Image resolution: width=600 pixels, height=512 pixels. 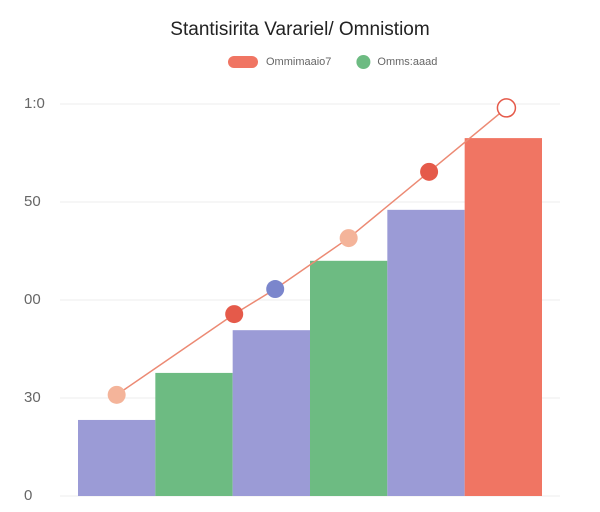 What do you see at coordinates (34, 103) in the screenshot?
I see `y-tick-label: 1:0` at bounding box center [34, 103].